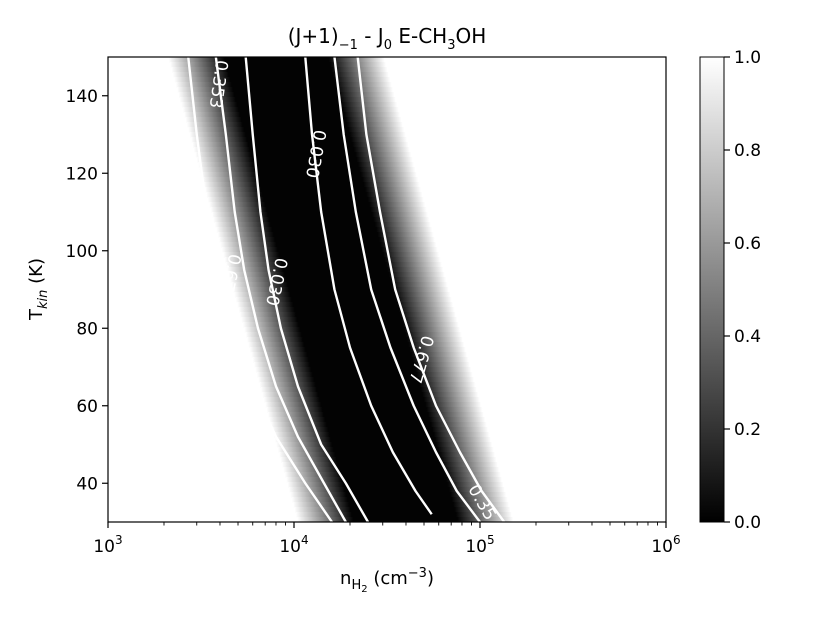 The height and width of the screenshot is (623, 830). Describe the element at coordinates (479, 545) in the screenshot. I see `x-tick-label: 10⁵` at that location.